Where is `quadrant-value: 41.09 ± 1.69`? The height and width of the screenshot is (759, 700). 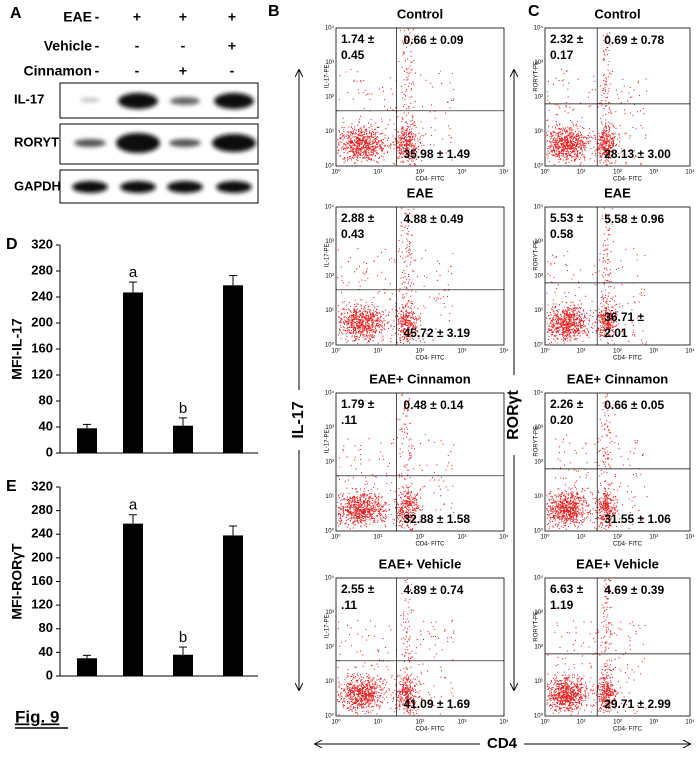 quadrant-value: 41.09 ± 1.69 is located at coordinates (436, 704).